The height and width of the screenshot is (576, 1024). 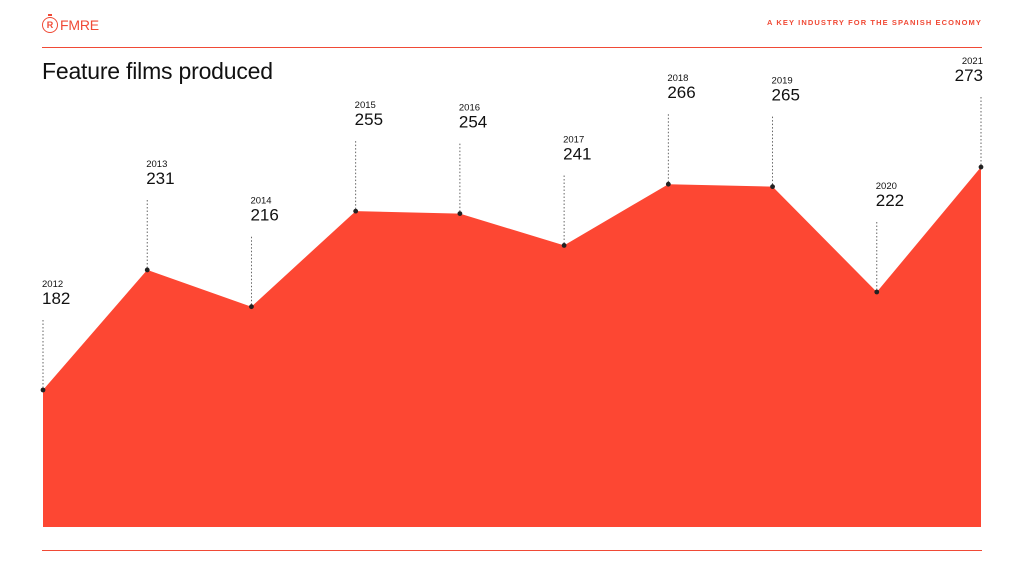 What do you see at coordinates (512, 47) in the screenshot?
I see `header-divider` at bounding box center [512, 47].